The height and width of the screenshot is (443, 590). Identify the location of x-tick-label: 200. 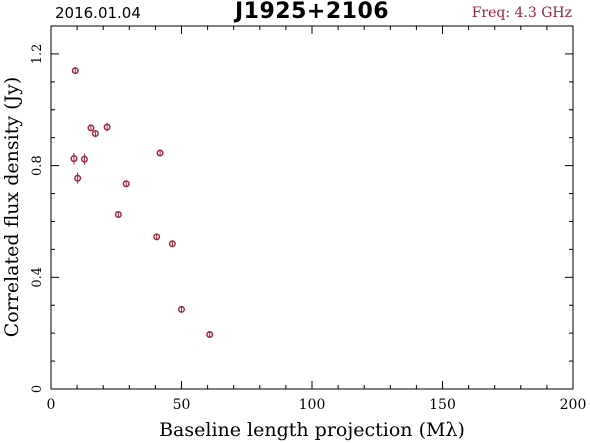
(573, 405).